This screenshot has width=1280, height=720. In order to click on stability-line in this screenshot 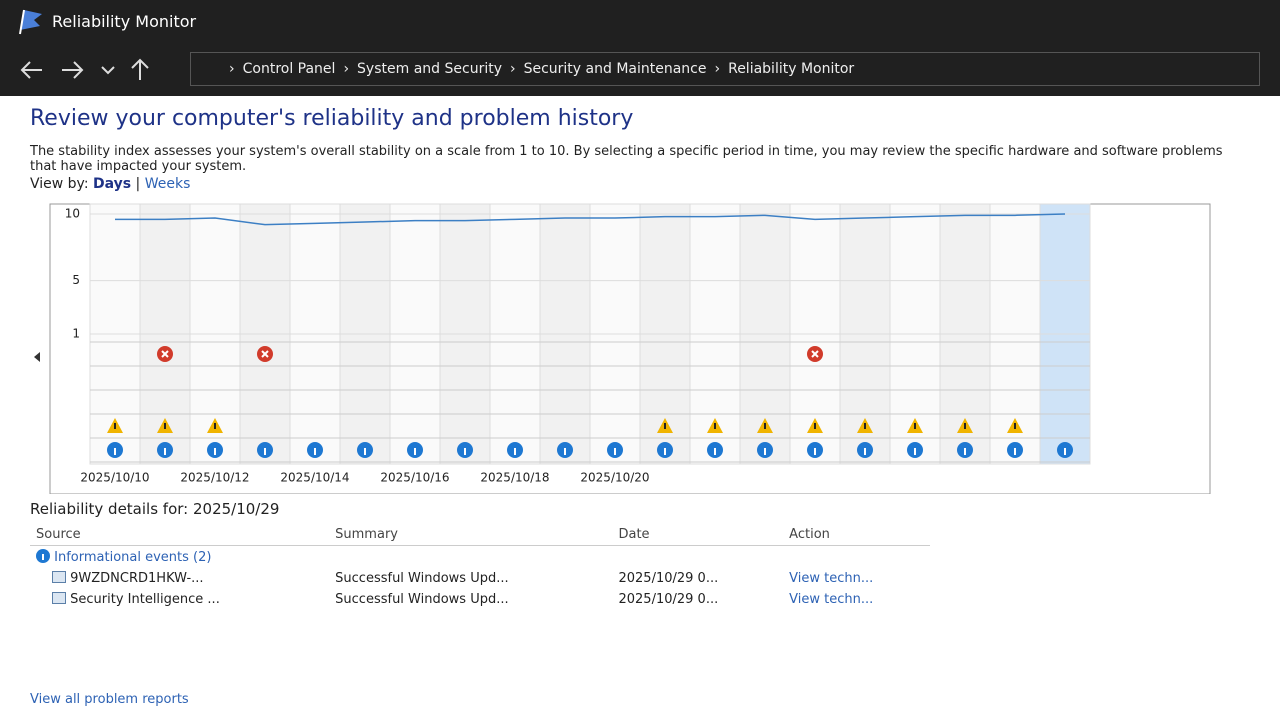, I will do `click(590, 219)`.